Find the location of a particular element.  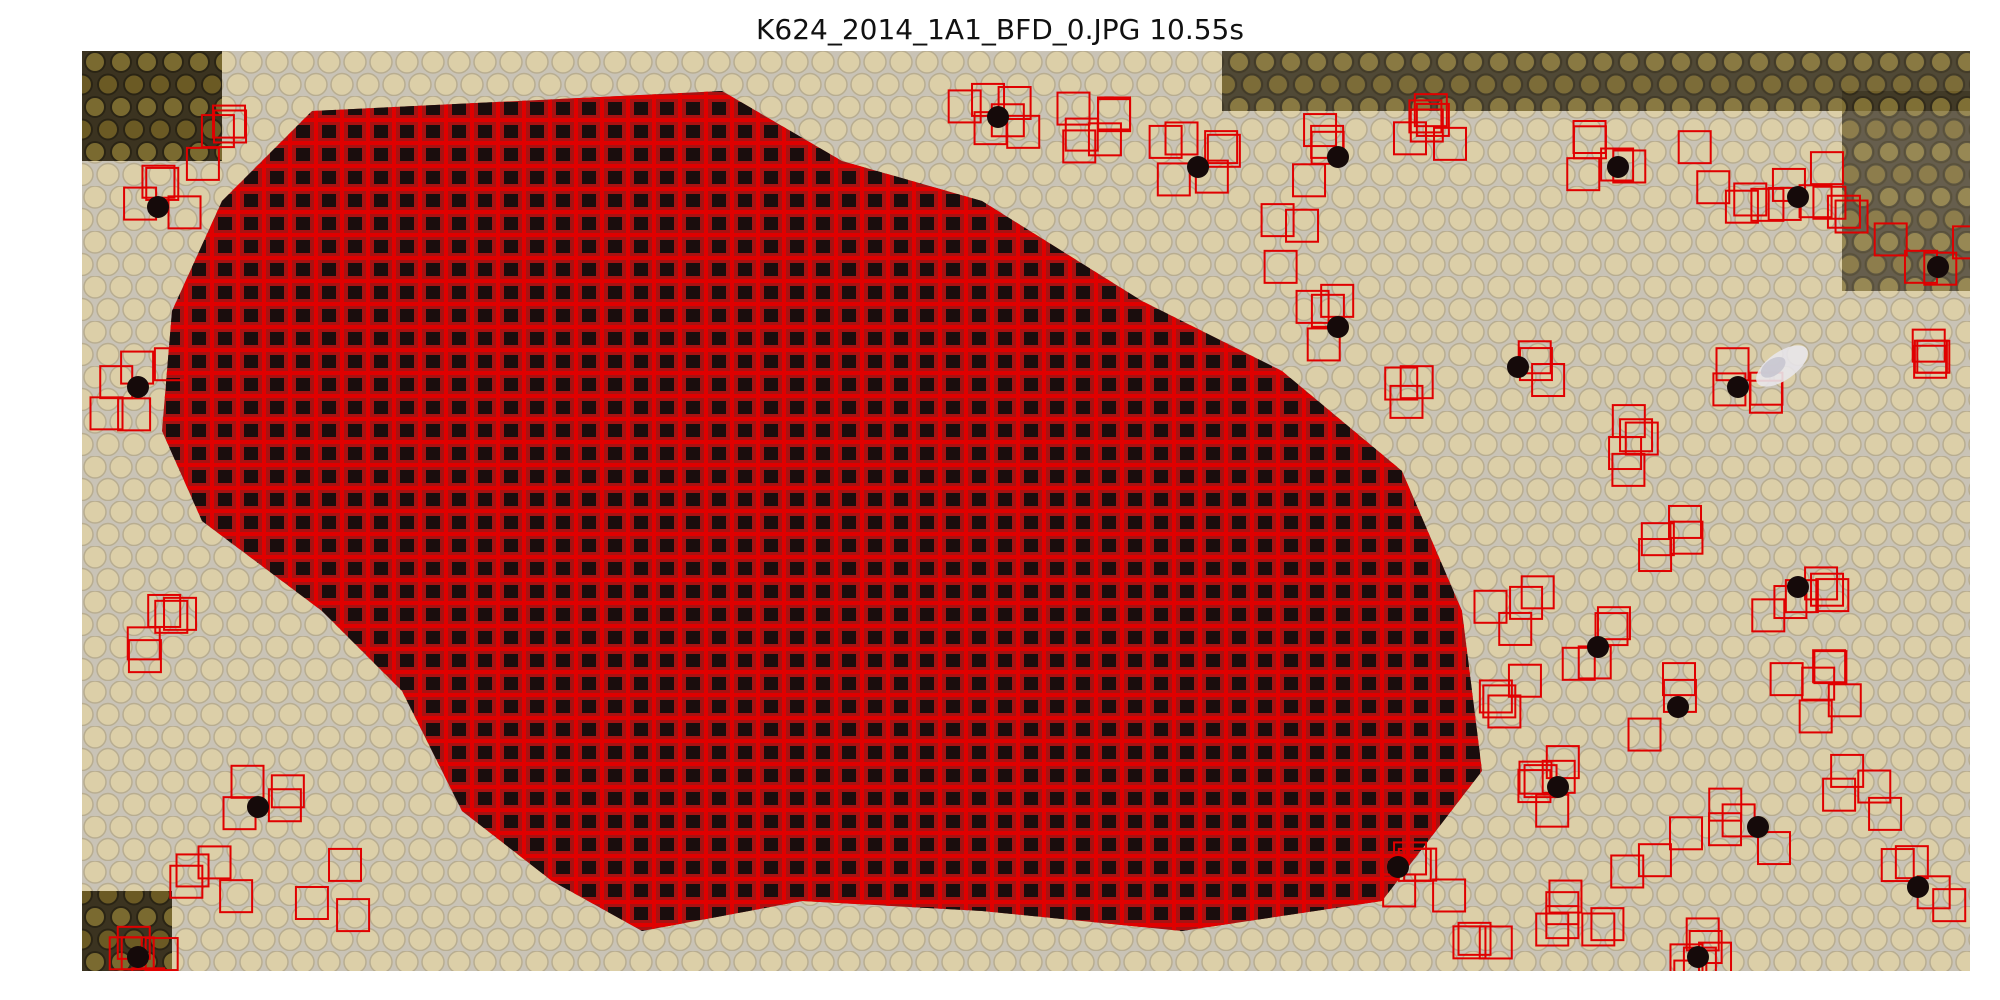

bee is located at coordinates (1782, 366).